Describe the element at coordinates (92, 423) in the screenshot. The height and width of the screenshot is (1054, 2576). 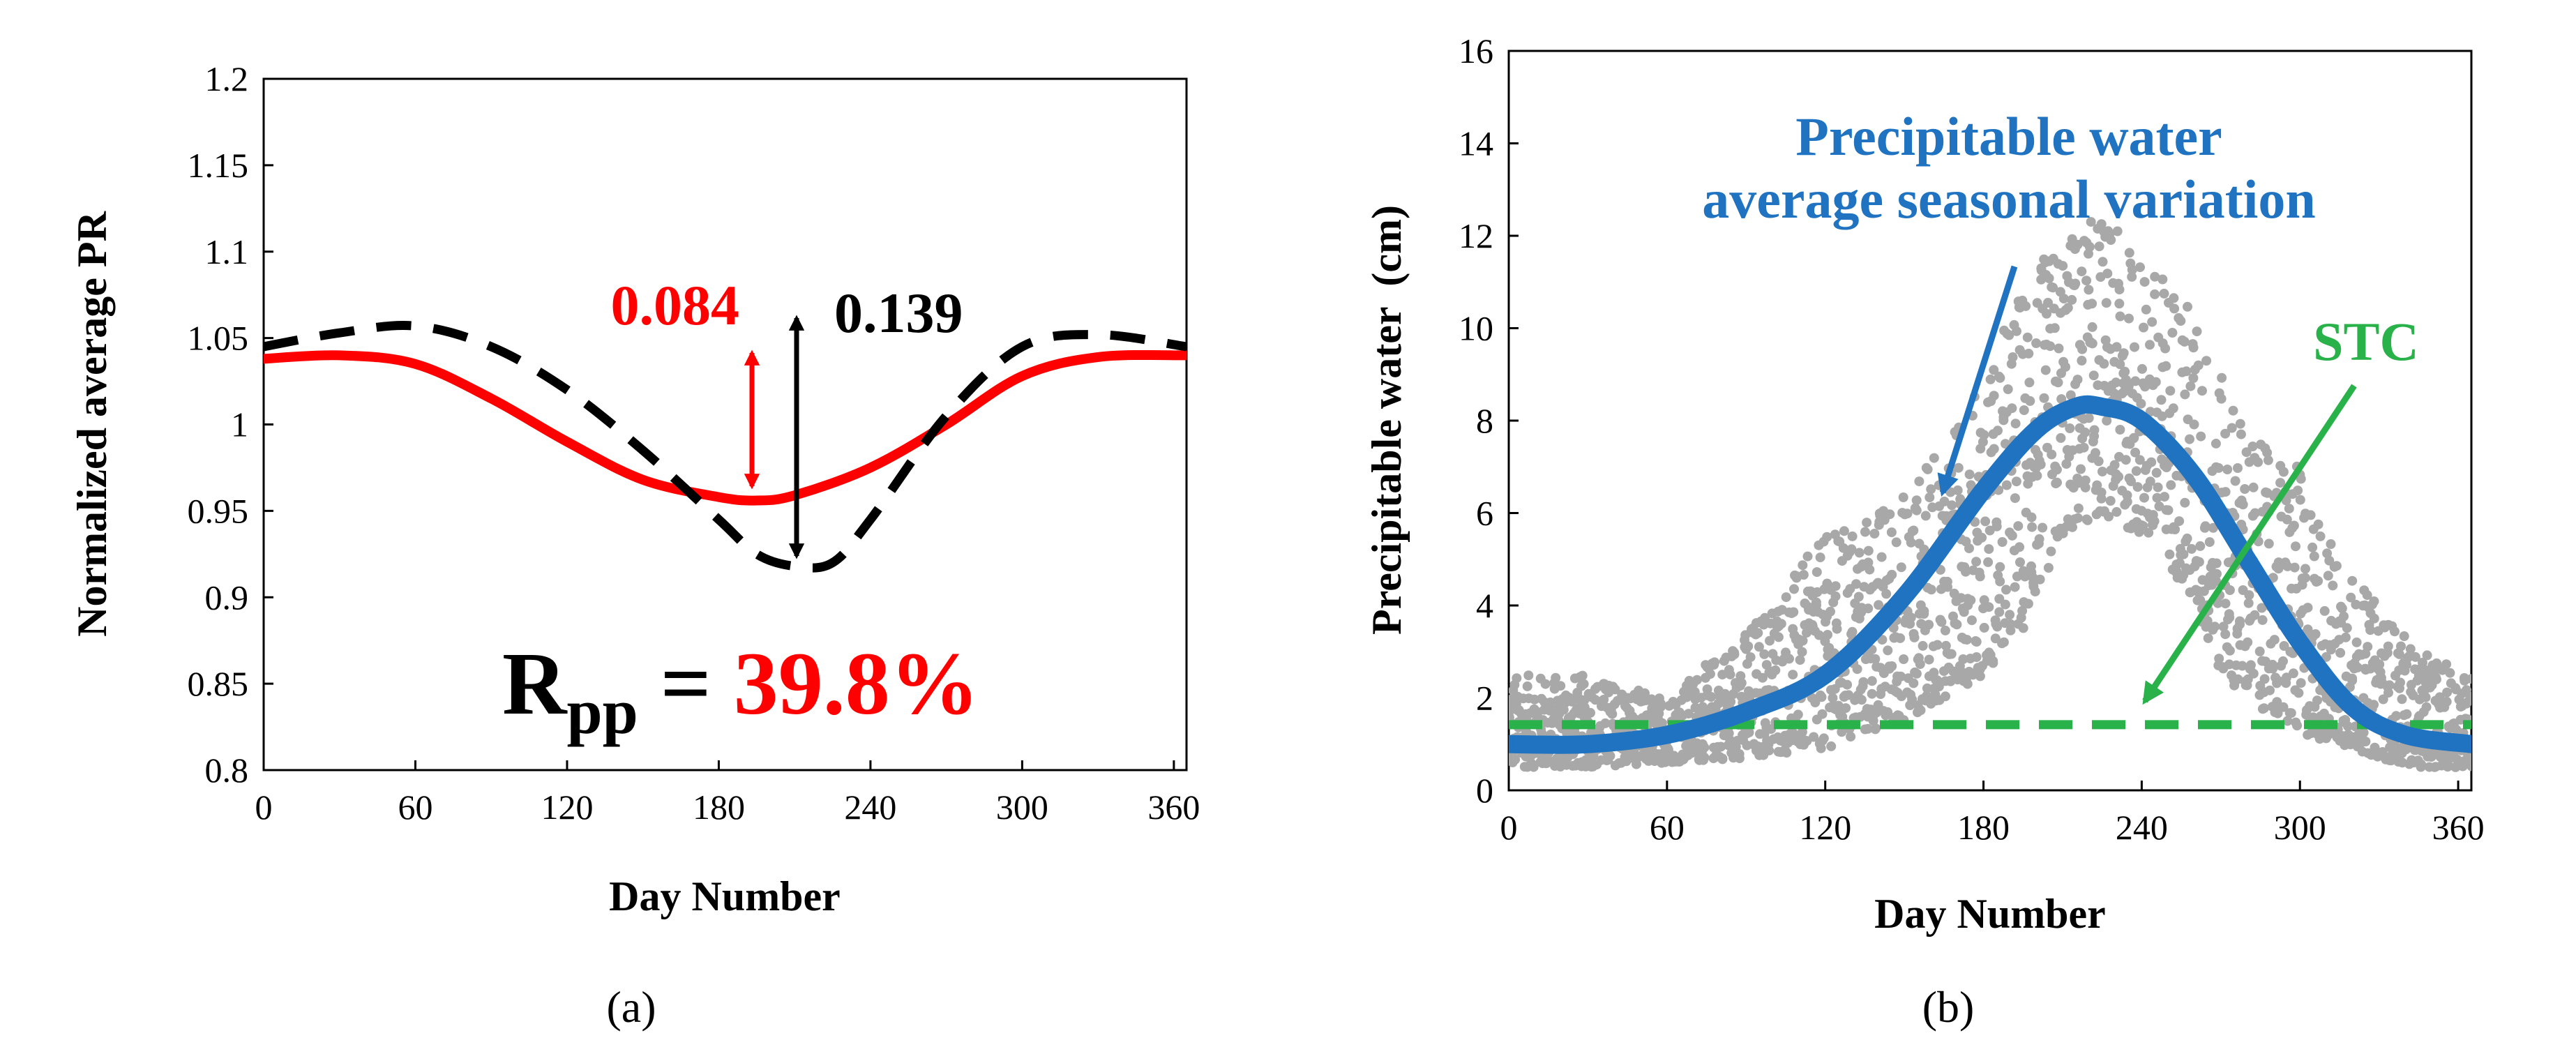
I see `chart-a-y-axis-label: Normalized average PR` at that location.